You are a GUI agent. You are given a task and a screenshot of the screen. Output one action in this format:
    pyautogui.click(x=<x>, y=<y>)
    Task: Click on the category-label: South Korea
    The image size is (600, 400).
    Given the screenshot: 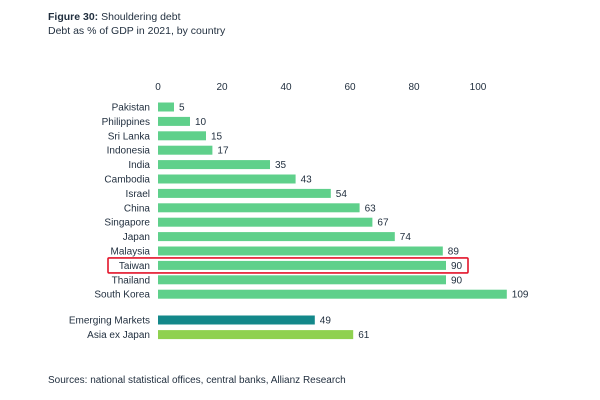 What is the action you would take?
    pyautogui.click(x=122, y=295)
    